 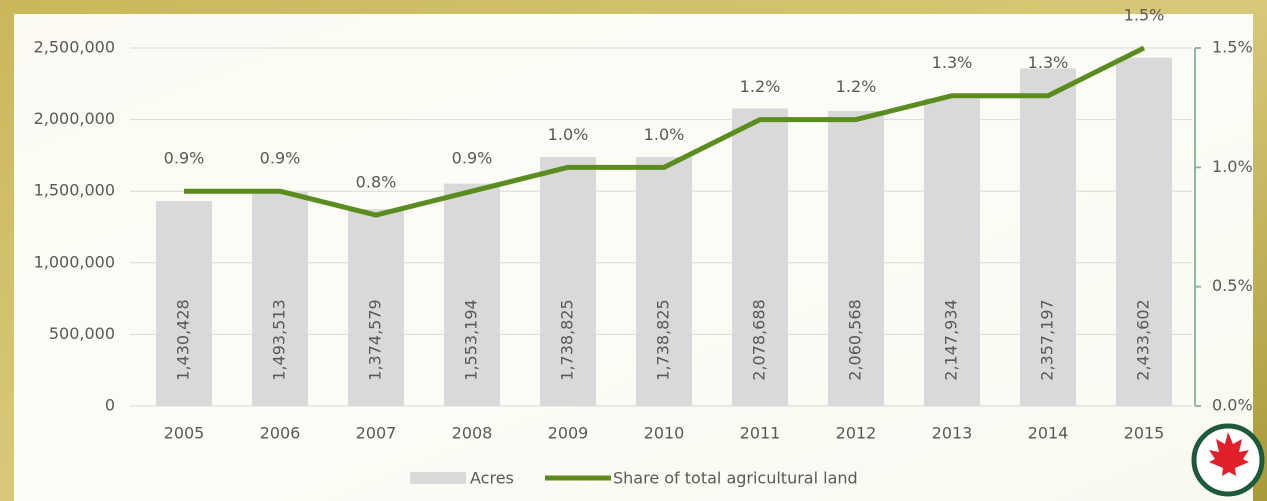 What do you see at coordinates (279, 339) in the screenshot?
I see `bar-value-label: 1,493,513` at bounding box center [279, 339].